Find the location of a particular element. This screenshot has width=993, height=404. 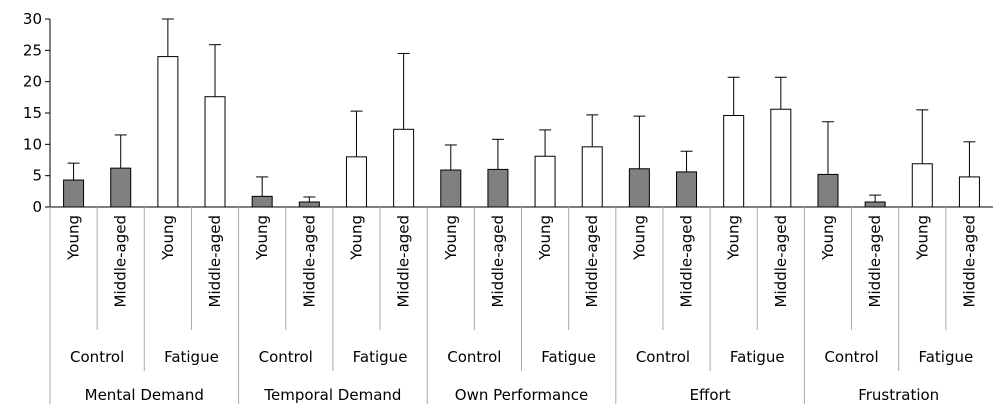

y-tick-label: 0 is located at coordinates (37, 207).